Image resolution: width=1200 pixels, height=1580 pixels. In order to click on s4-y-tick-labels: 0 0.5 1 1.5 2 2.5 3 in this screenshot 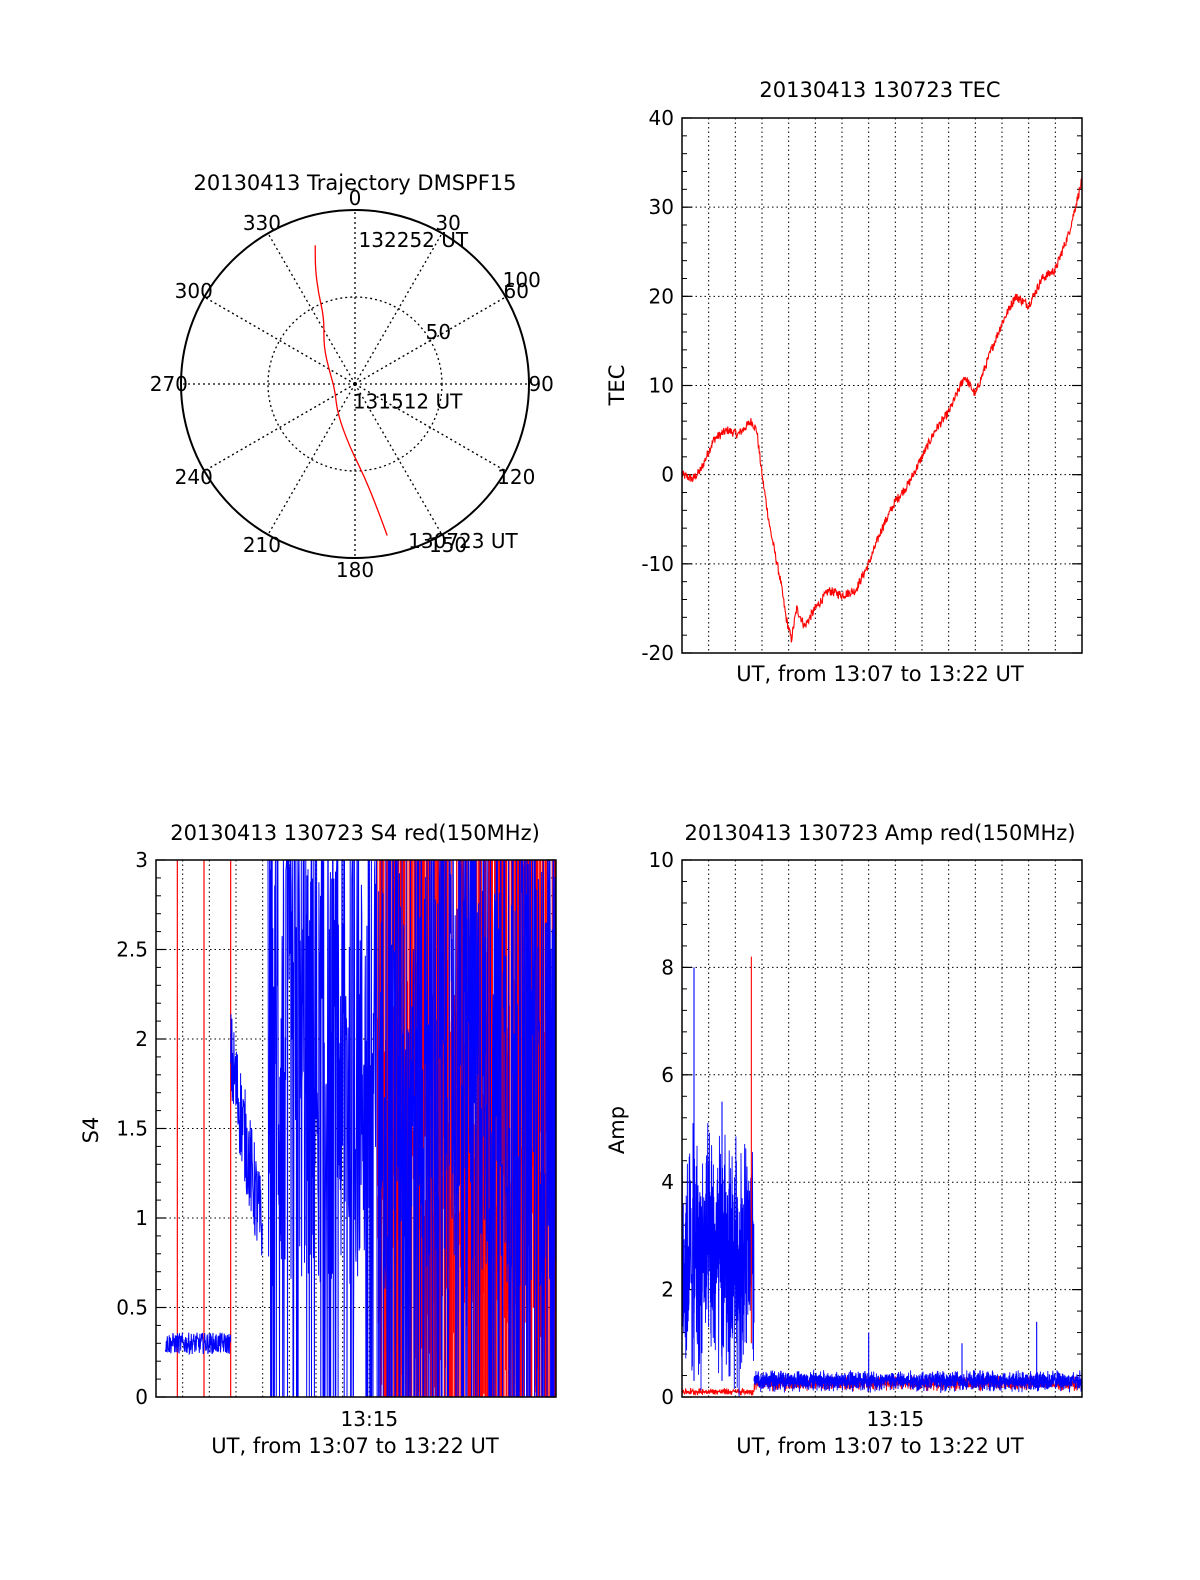, I will do `click(132, 1128)`.